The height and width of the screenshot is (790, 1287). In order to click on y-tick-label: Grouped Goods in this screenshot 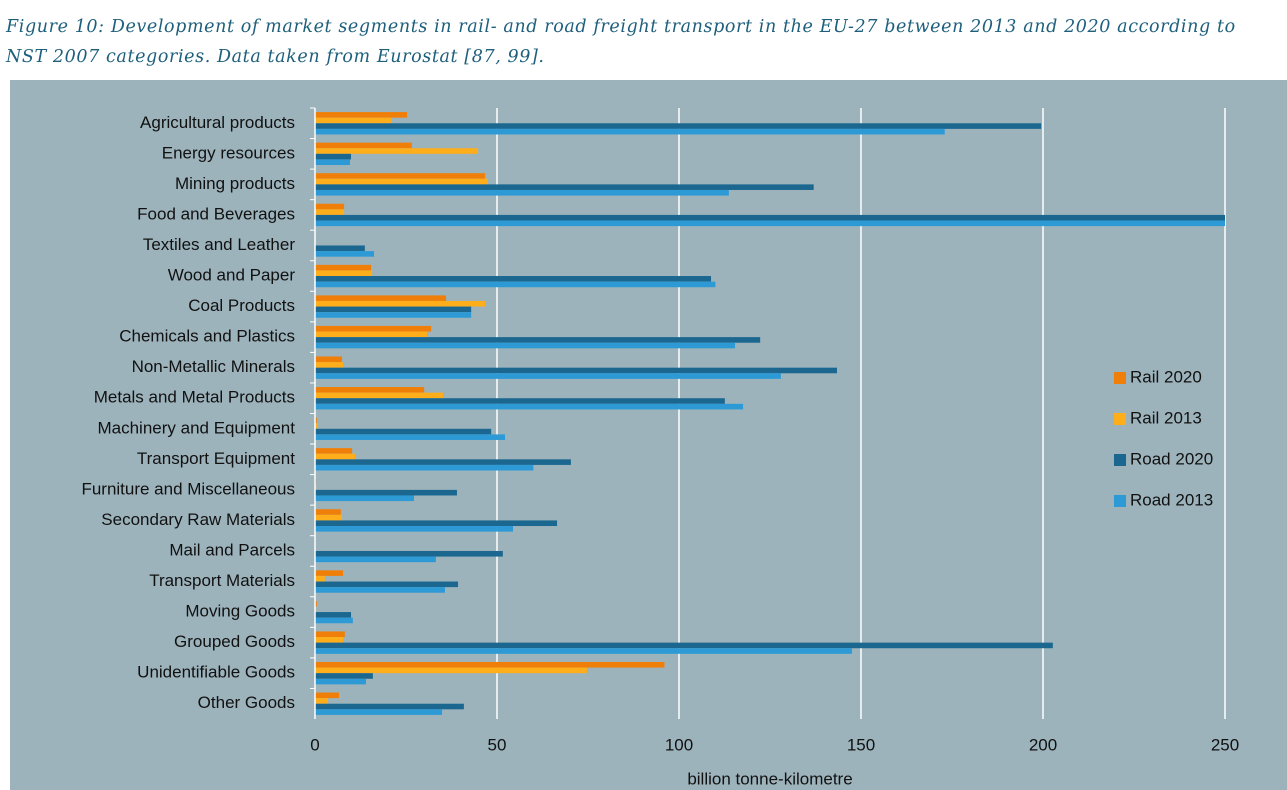, I will do `click(234, 641)`.